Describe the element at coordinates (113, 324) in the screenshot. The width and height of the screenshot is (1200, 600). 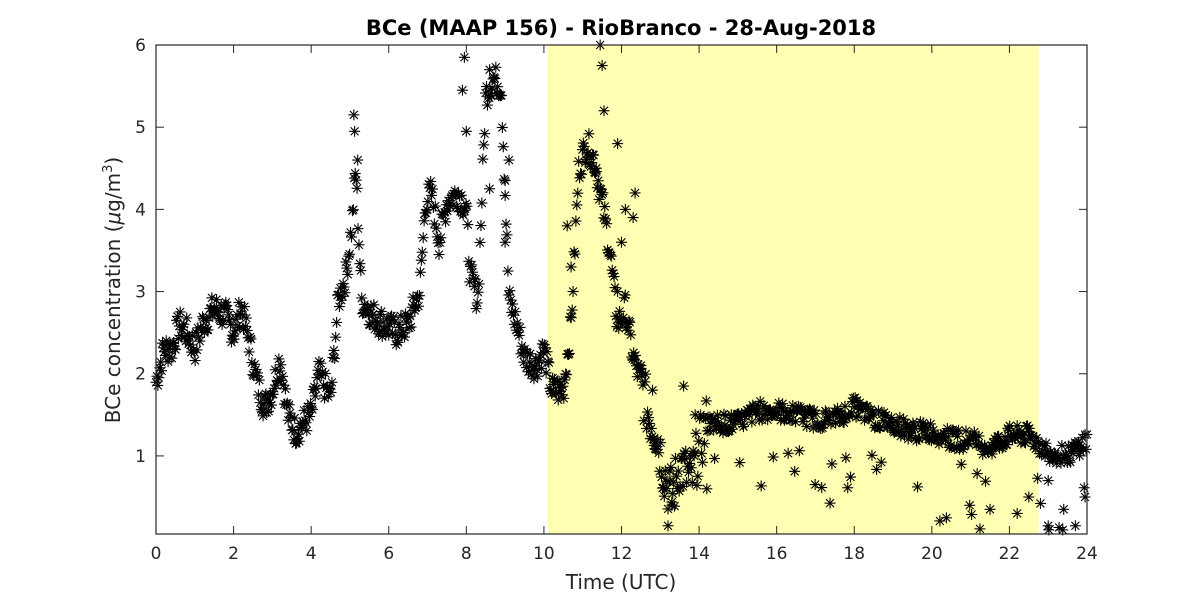
I see `y-axis-title-prefix: BCe concentration (` at that location.